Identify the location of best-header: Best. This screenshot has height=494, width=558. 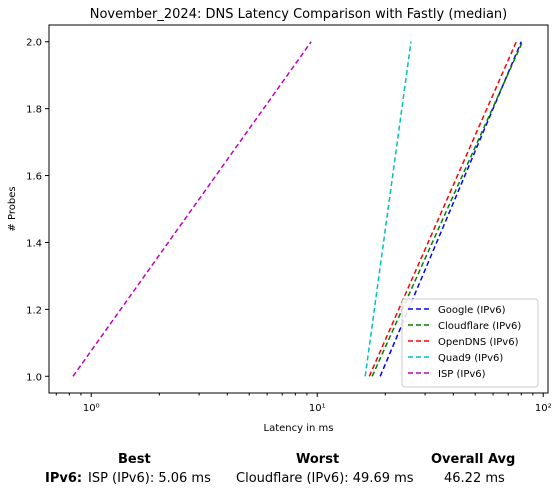
(134, 459).